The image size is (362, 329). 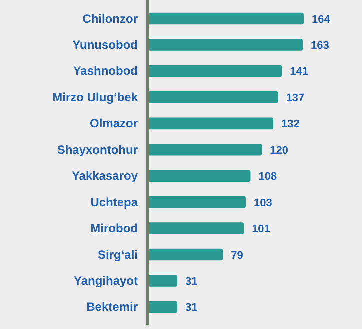 What do you see at coordinates (279, 150) in the screenshot?
I see `data-label: 120` at bounding box center [279, 150].